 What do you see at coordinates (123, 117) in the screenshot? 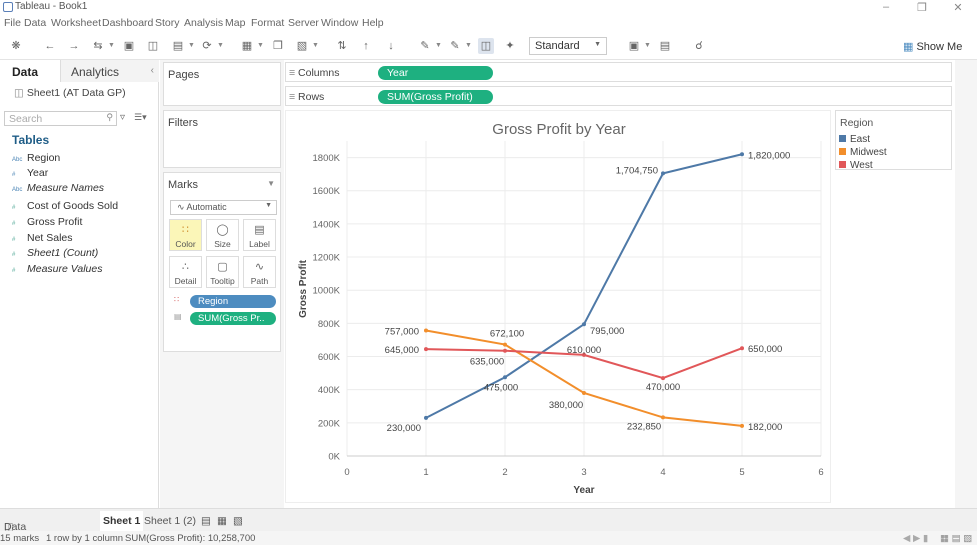
I see `filter-icon: ▿` at bounding box center [123, 117].